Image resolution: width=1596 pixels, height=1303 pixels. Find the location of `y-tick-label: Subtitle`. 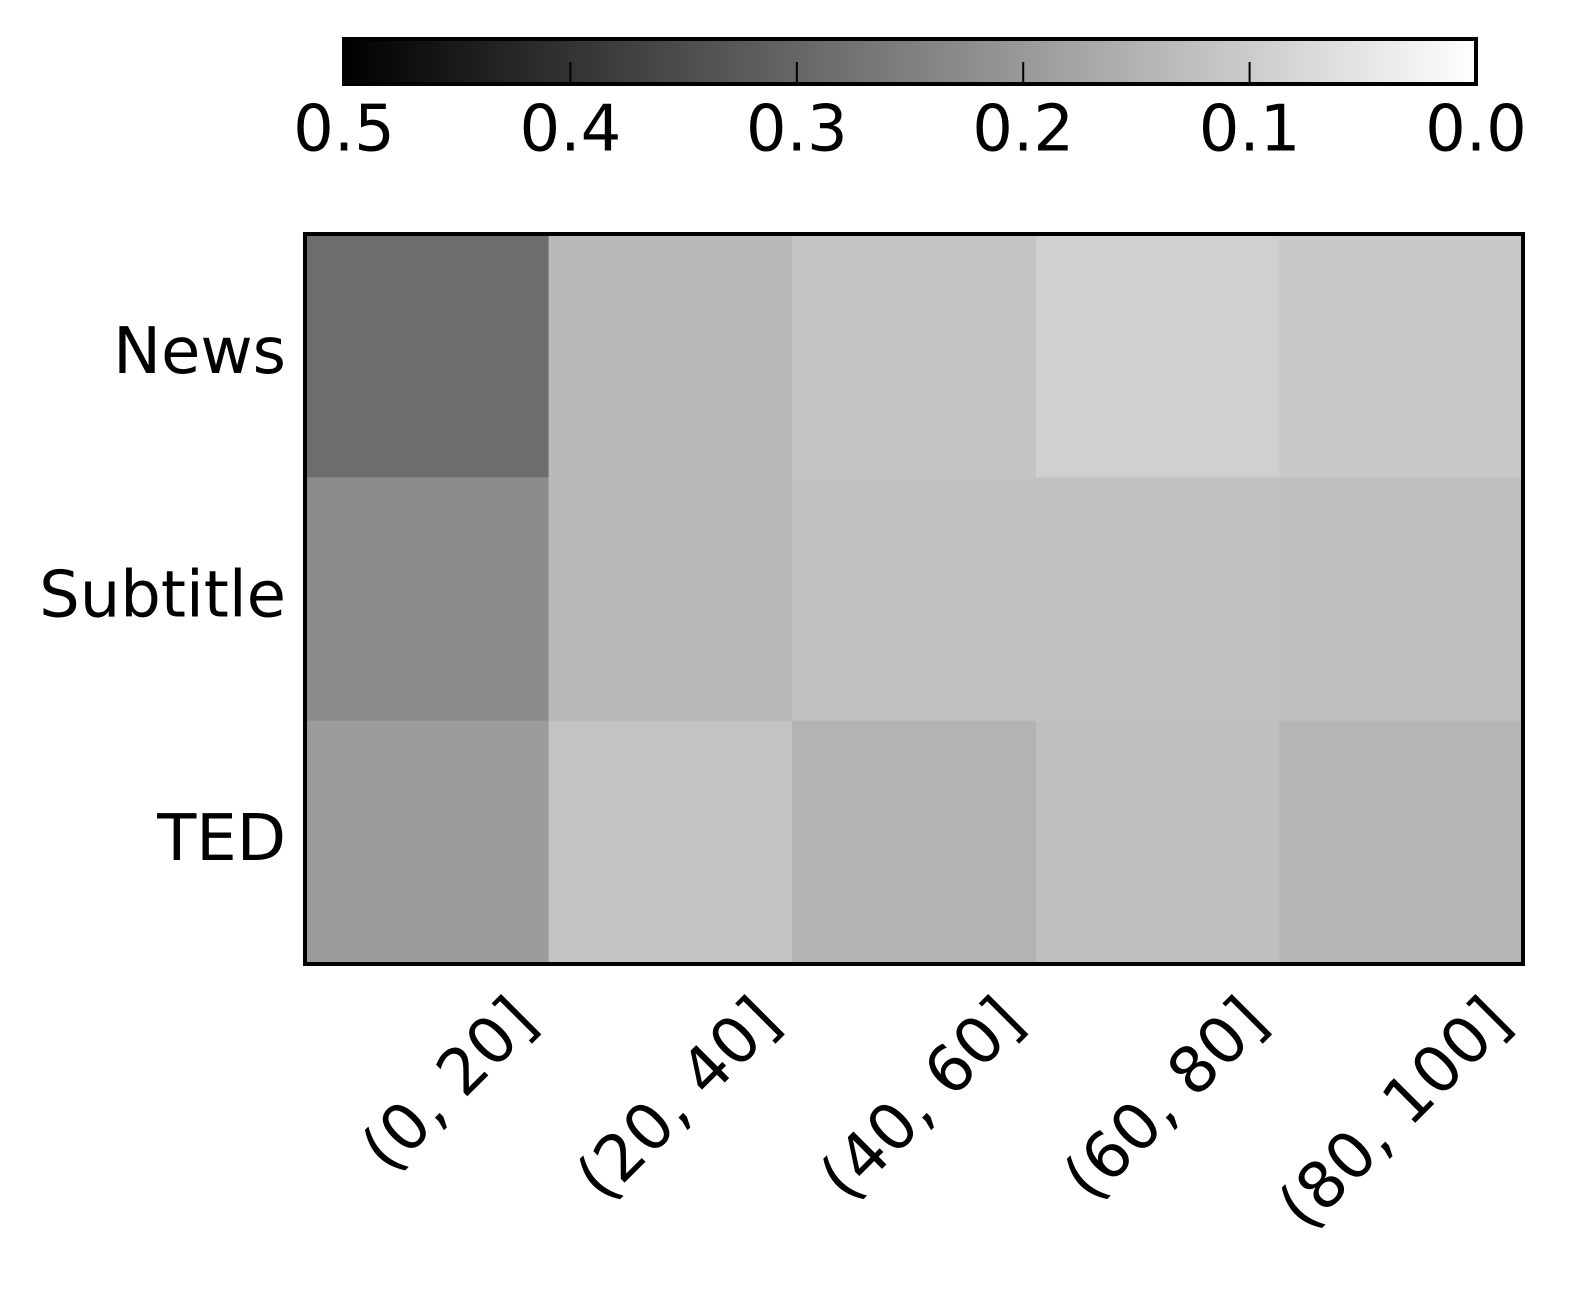

y-tick-label: Subtitle is located at coordinates (162, 596).